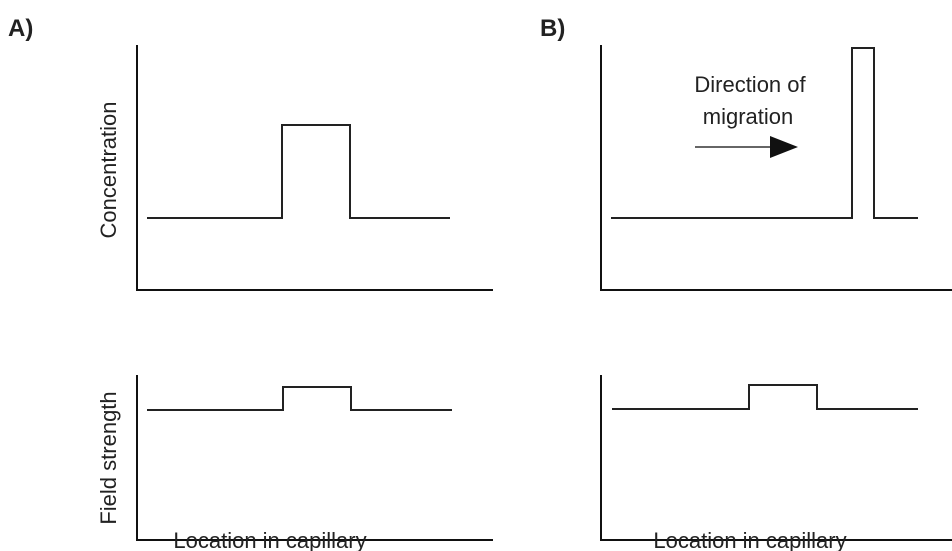 This screenshot has height=551, width=952. Describe the element at coordinates (108, 457) in the screenshot. I see `y-axis-label: Field strength` at that location.